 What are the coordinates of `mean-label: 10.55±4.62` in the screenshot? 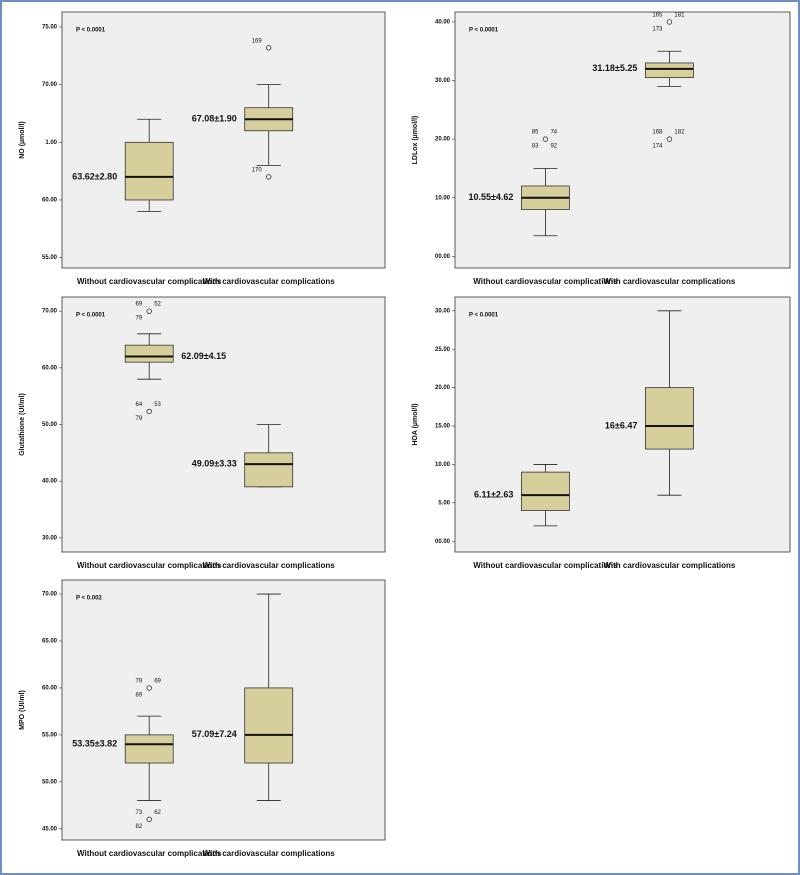 It's located at (490, 197).